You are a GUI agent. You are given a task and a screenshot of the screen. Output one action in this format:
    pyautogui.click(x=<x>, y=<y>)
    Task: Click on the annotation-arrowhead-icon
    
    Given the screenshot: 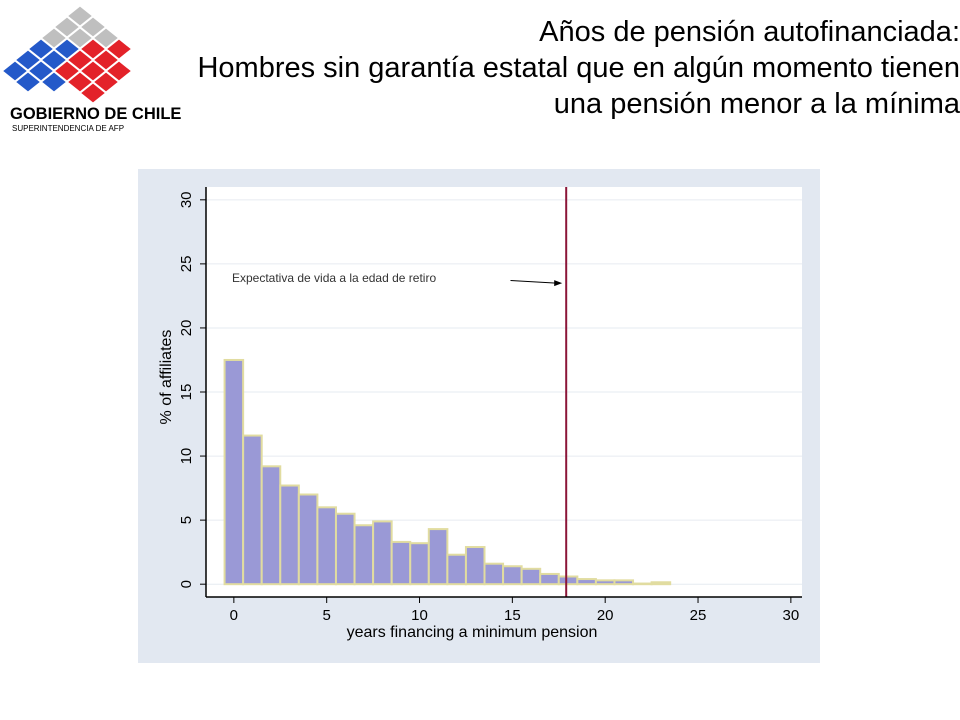 What is the action you would take?
    pyautogui.click(x=558, y=283)
    